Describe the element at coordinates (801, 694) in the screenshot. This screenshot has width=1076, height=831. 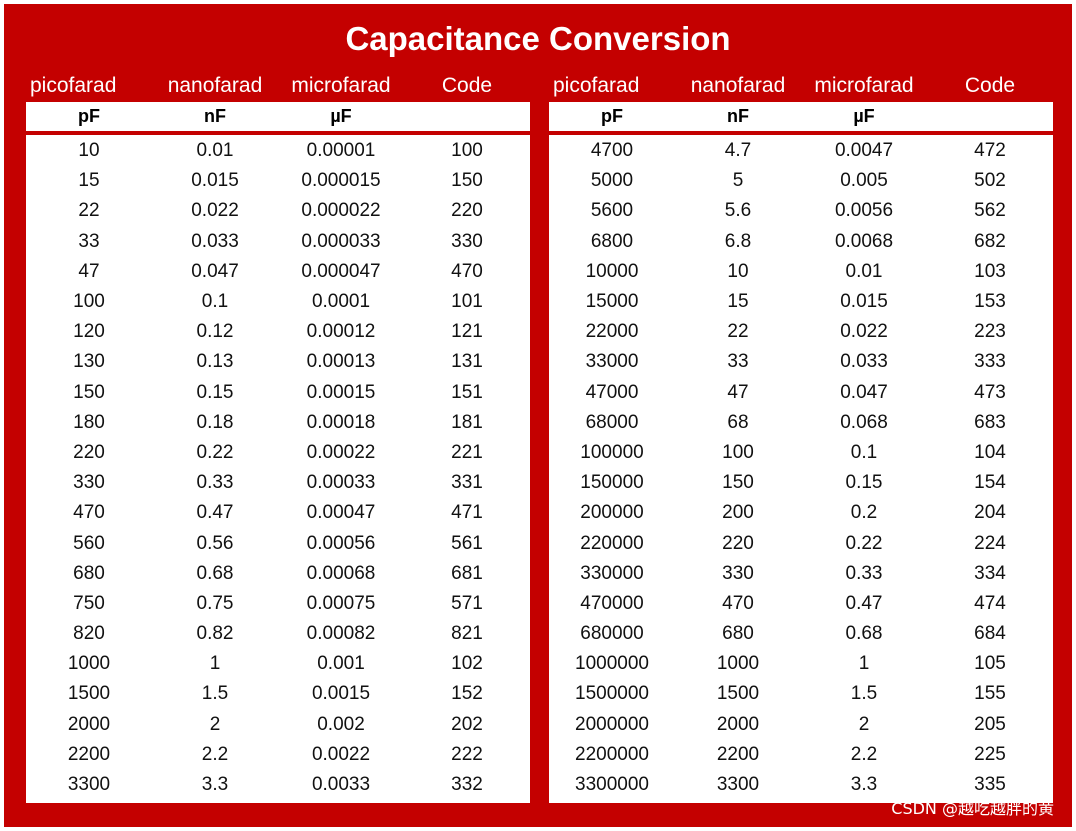
I see `table-row: 1500000 1500 1.5 155` at that location.